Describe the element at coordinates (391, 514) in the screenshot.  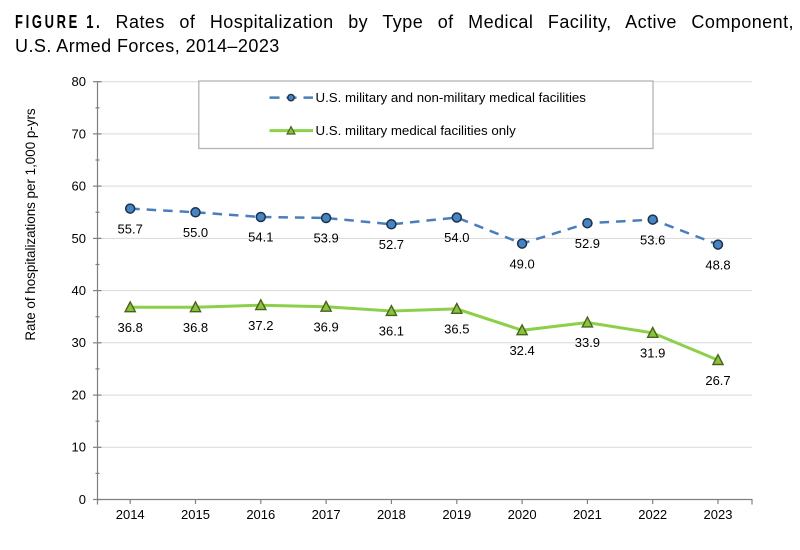
I see `svg-text: 2018` at that location.